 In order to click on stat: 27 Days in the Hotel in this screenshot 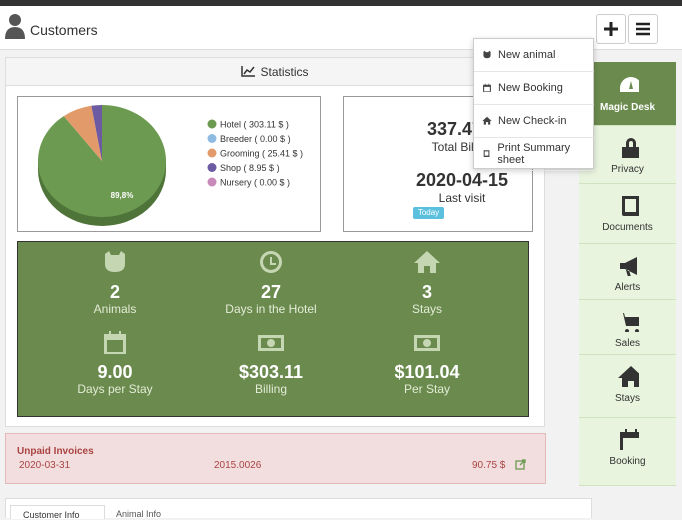, I will do `click(271, 283)`.